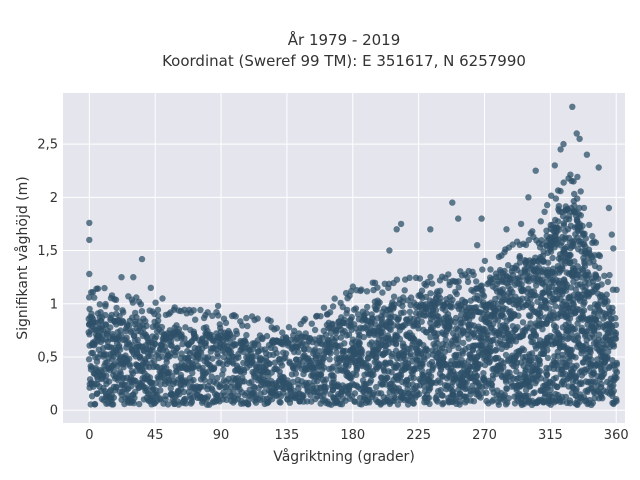 The height and width of the screenshot is (480, 640). I want to click on y-axis-title: Signifikant våghöjd (m), so click(22, 257).